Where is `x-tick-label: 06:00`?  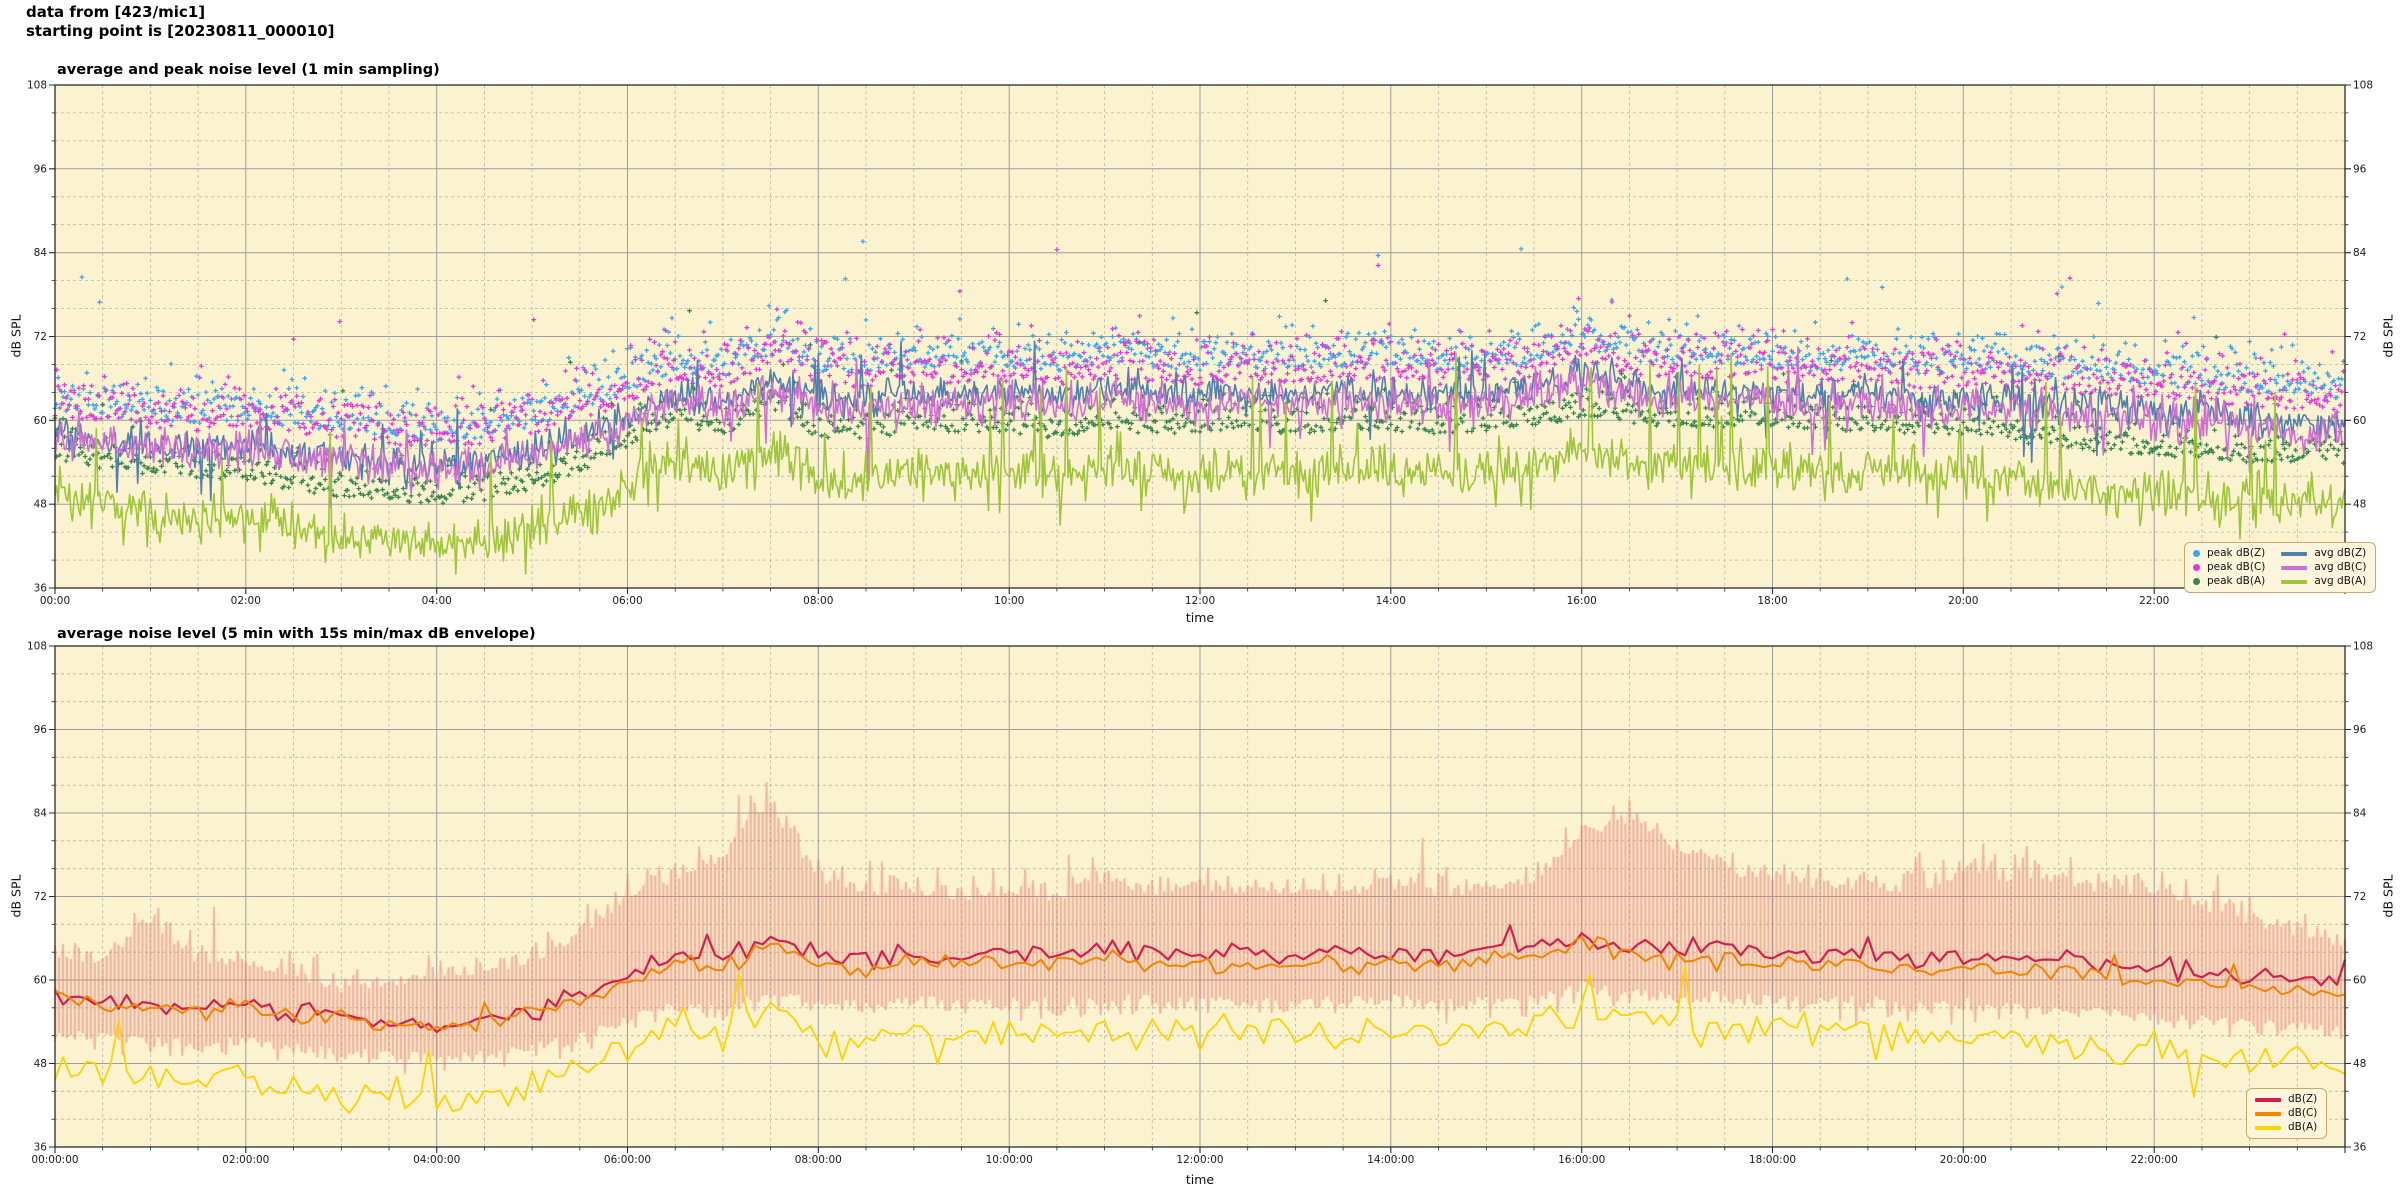
x-tick-label: 06:00 is located at coordinates (627, 601).